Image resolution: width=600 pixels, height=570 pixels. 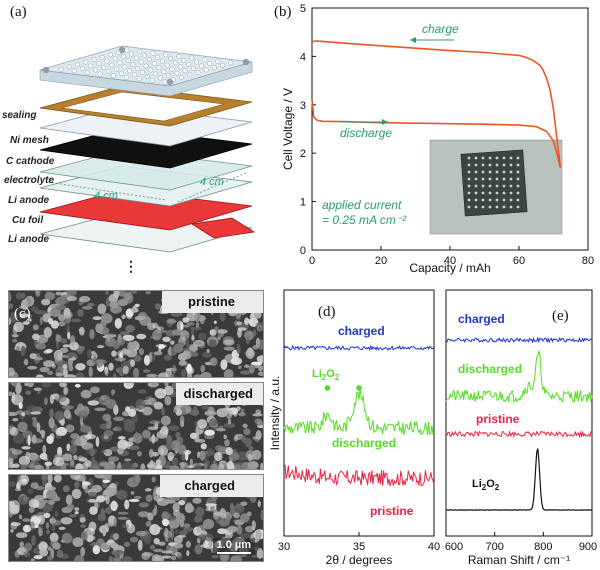 What do you see at coordinates (136, 426) in the screenshot?
I see `sem-image-discharged: discharged` at bounding box center [136, 426].